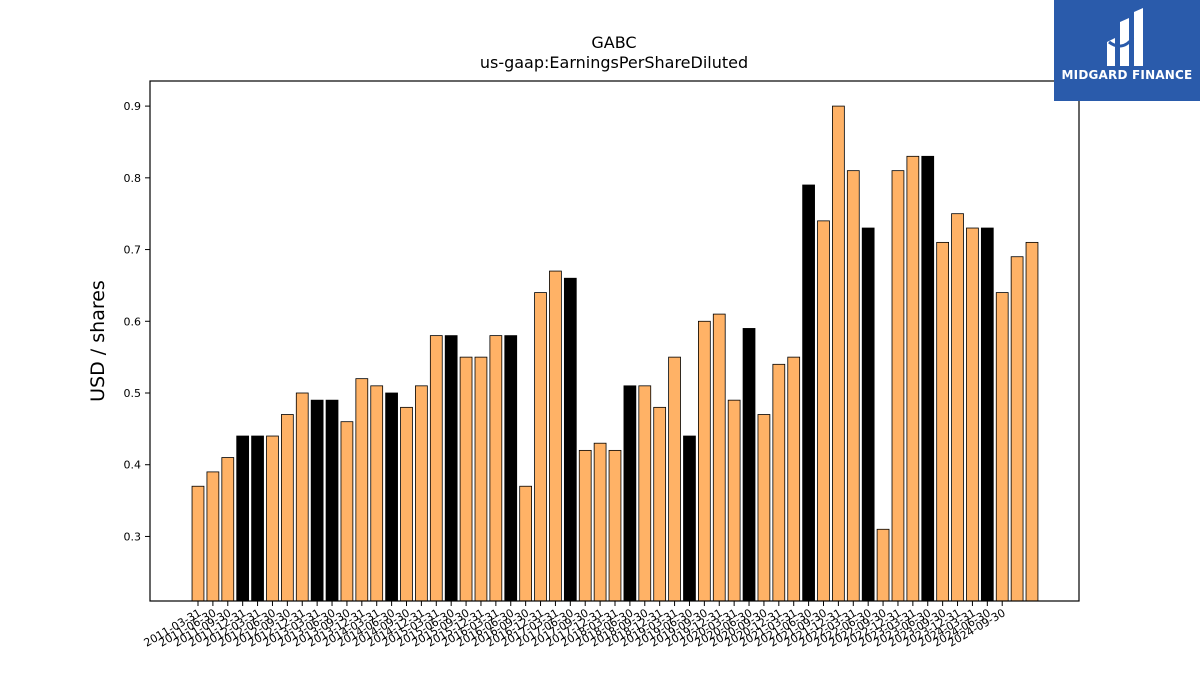 The image size is (1200, 675). What do you see at coordinates (133, 106) in the screenshot?
I see `y-tick-label: 0.9` at bounding box center [133, 106].